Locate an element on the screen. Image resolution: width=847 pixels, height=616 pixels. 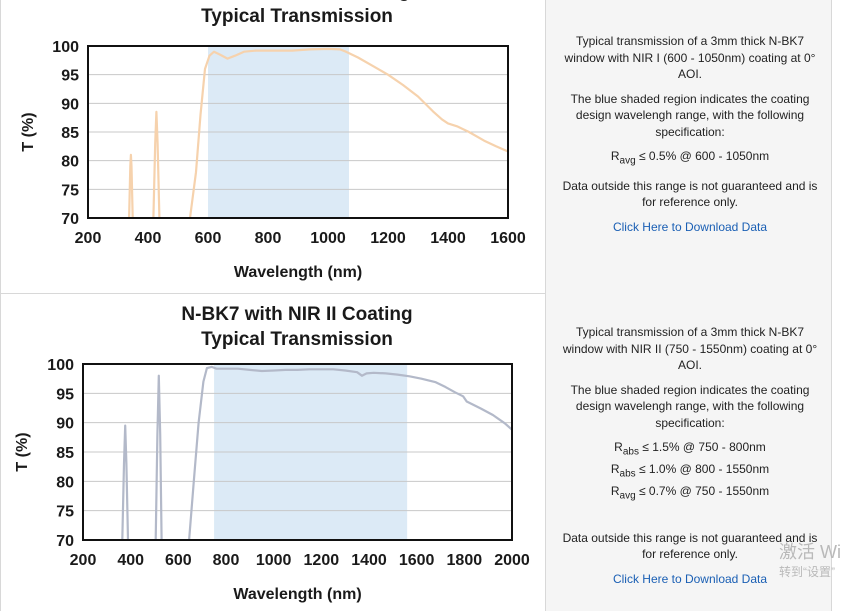
x-tick-label: 2000 is located at coordinates (512, 560).